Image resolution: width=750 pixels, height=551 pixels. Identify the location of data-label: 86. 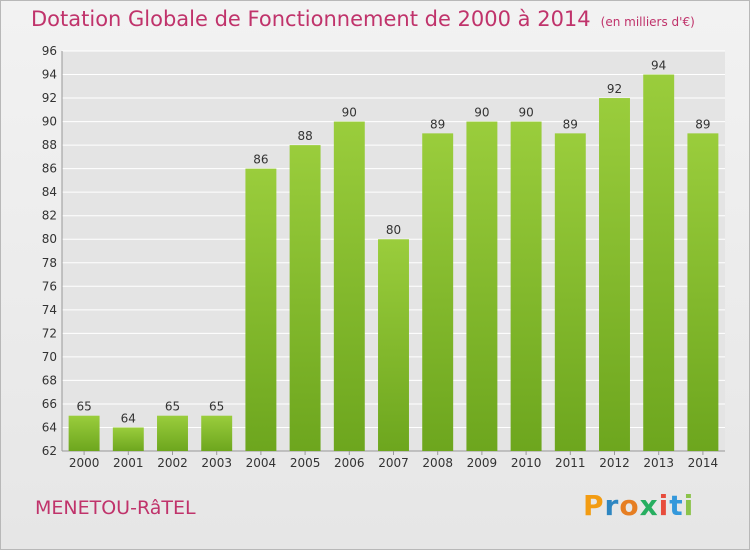
(260, 160).